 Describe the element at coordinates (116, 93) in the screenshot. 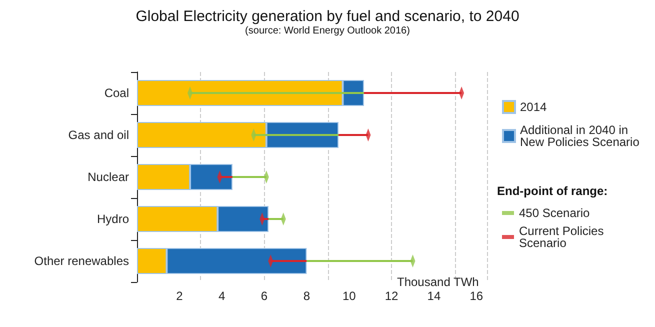

I see `y-tick-label: Coal` at that location.